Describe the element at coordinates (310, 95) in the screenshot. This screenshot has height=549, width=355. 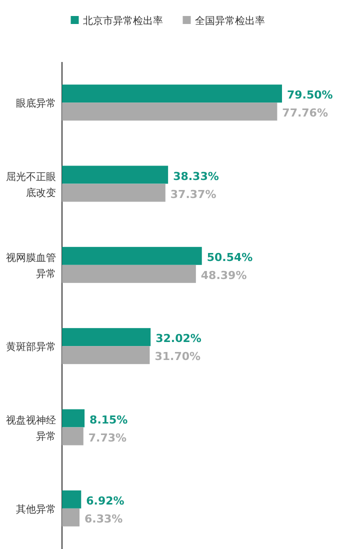
I see `data-label: 79.50%` at that location.